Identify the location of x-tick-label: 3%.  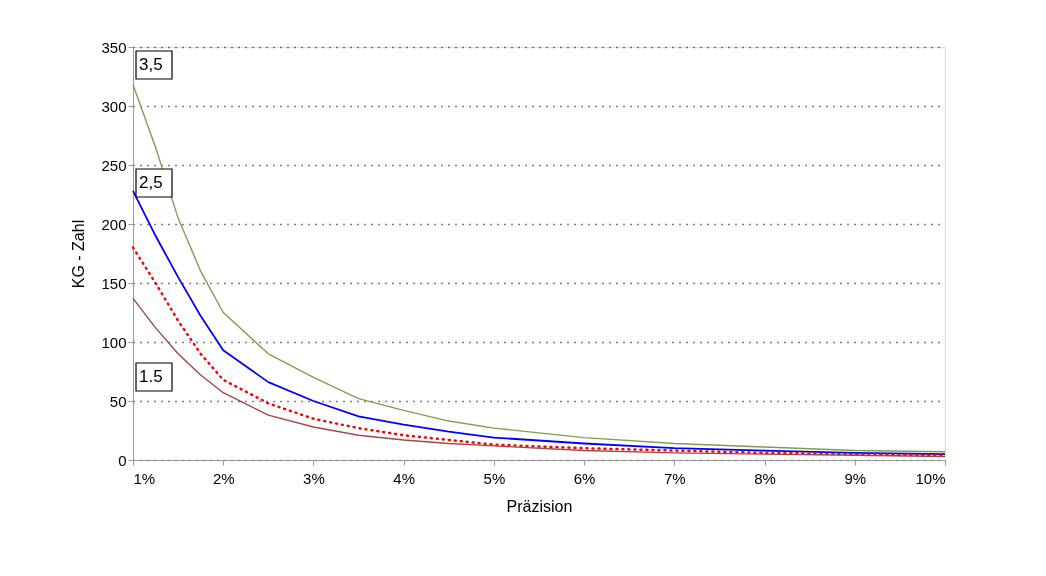
(314, 478).